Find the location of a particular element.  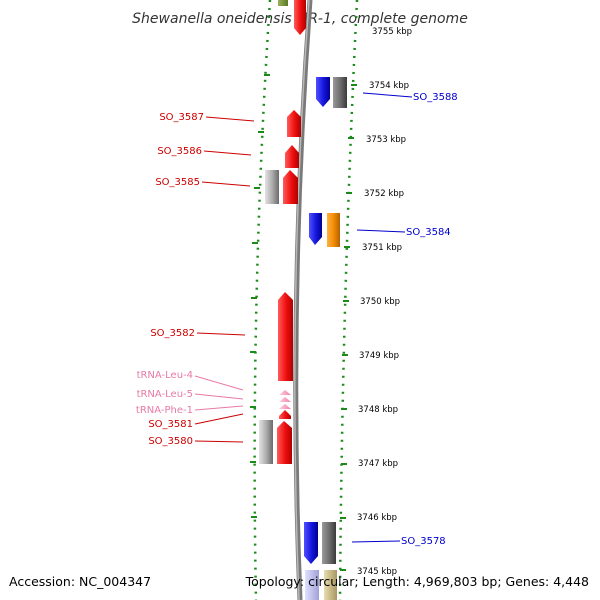

feature-label: SO_3578 is located at coordinates (423, 541).